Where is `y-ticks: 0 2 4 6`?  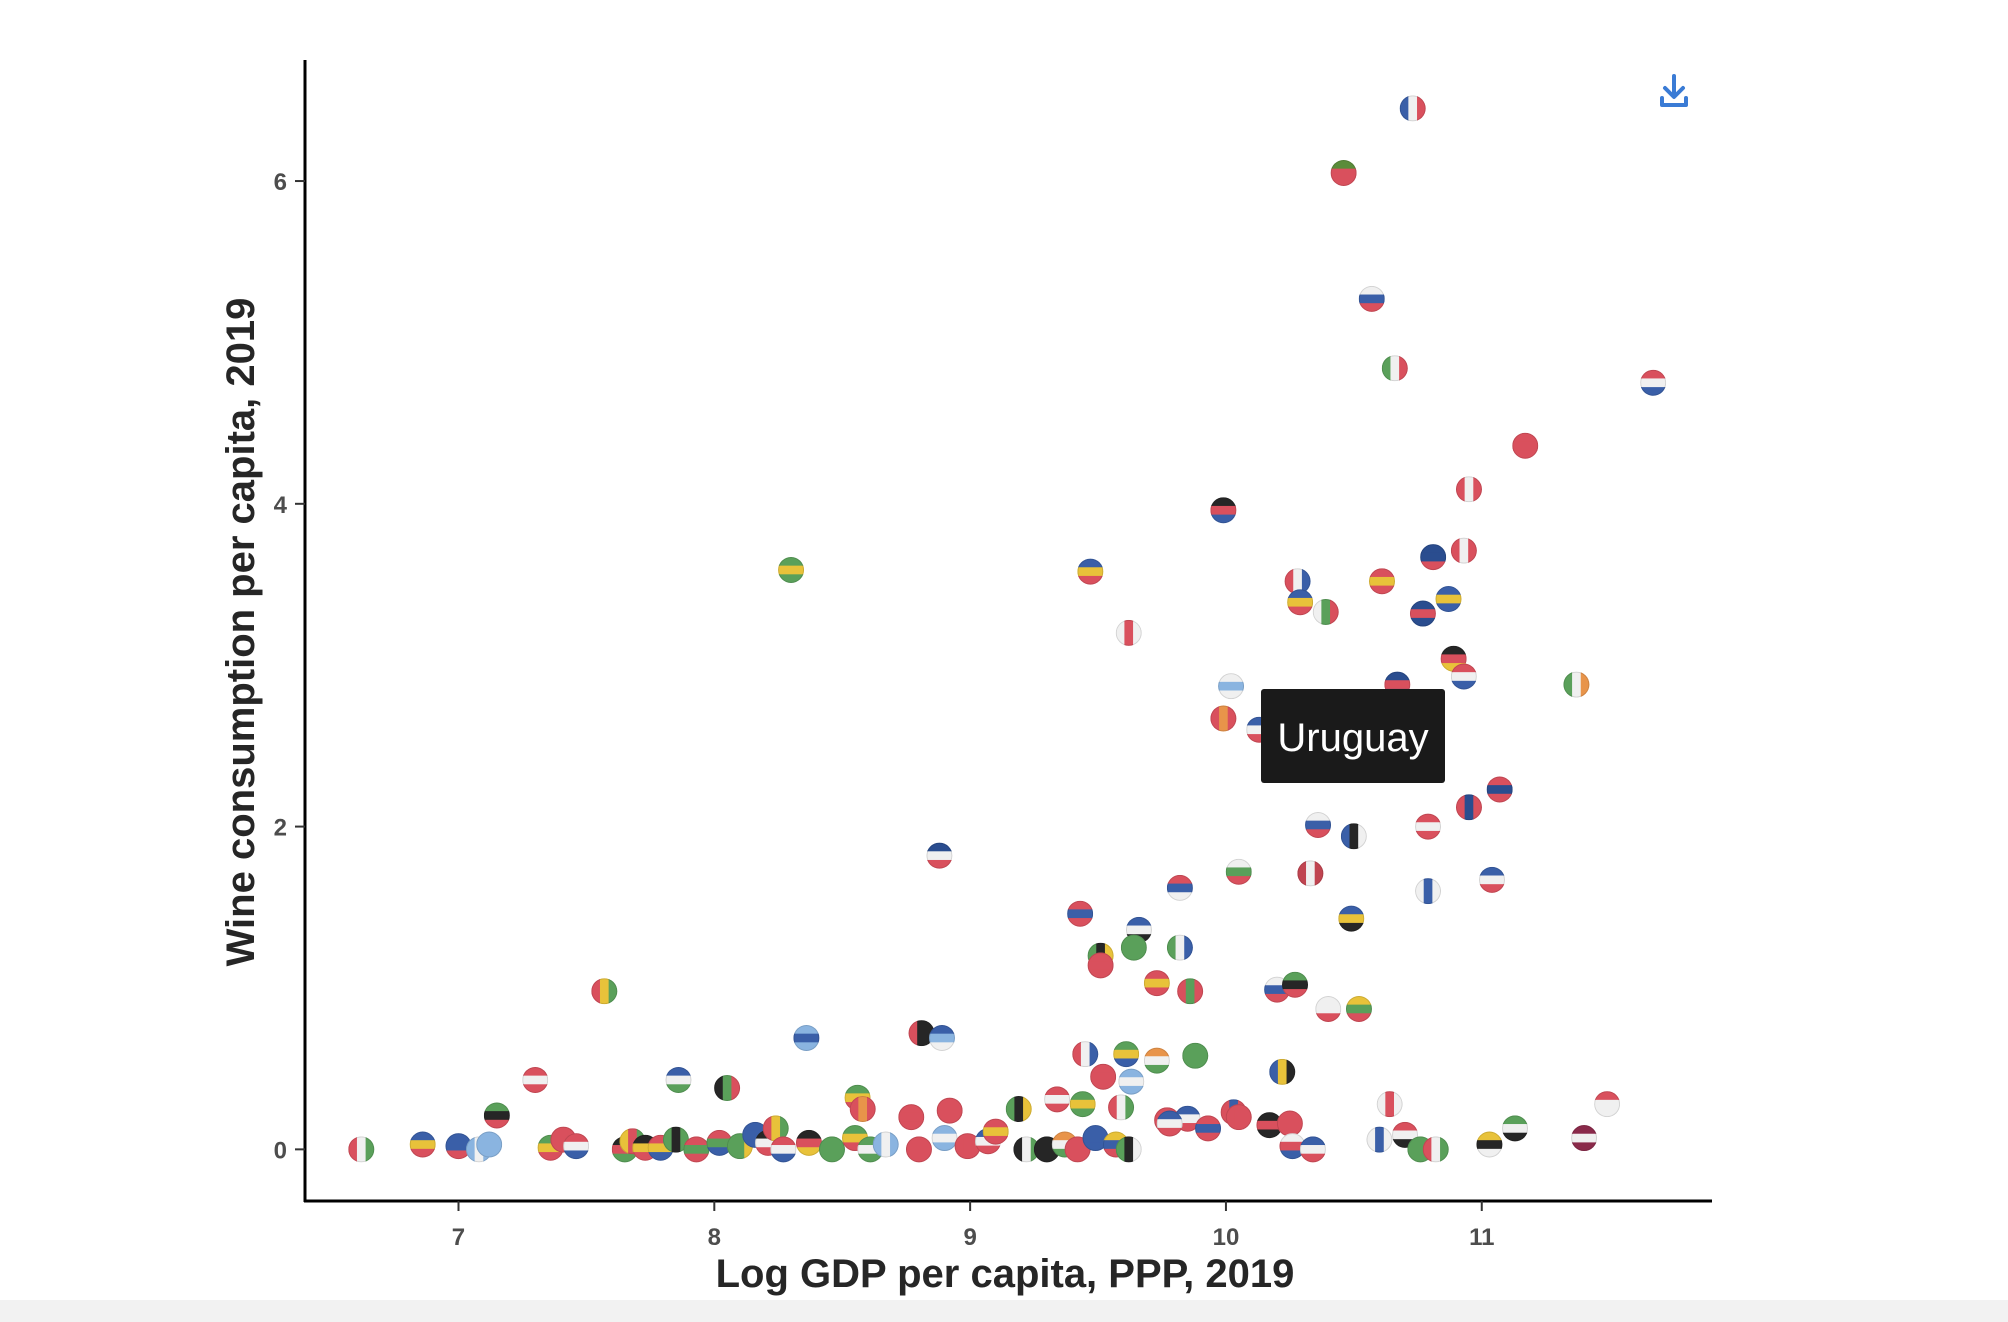
y-ticks: 0 2 4 6 is located at coordinates (289, 666).